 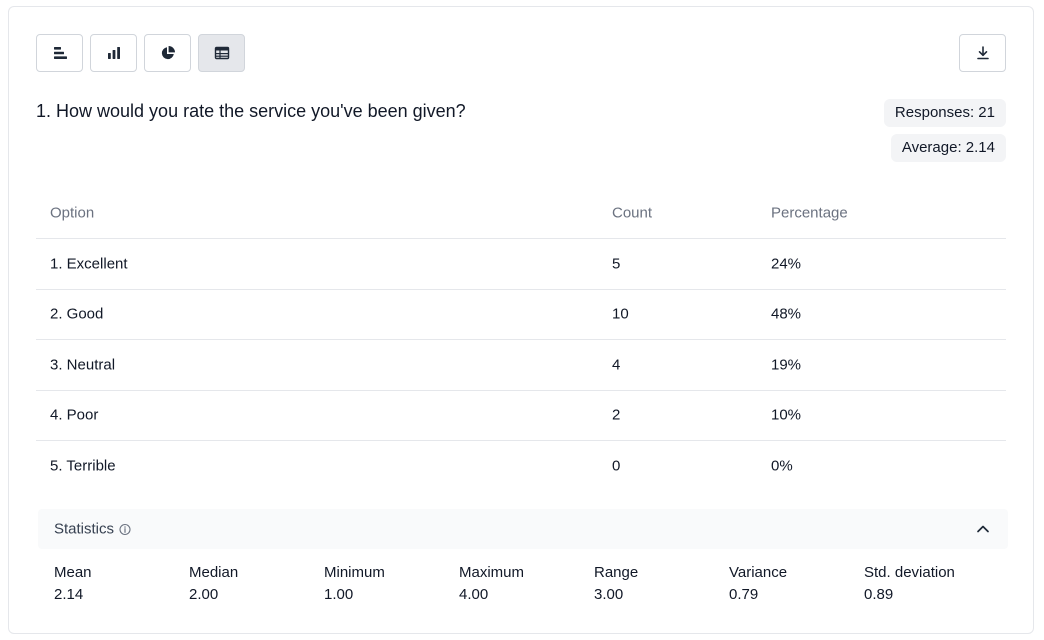 What do you see at coordinates (72, 212) in the screenshot?
I see `option-column-header: Option` at bounding box center [72, 212].